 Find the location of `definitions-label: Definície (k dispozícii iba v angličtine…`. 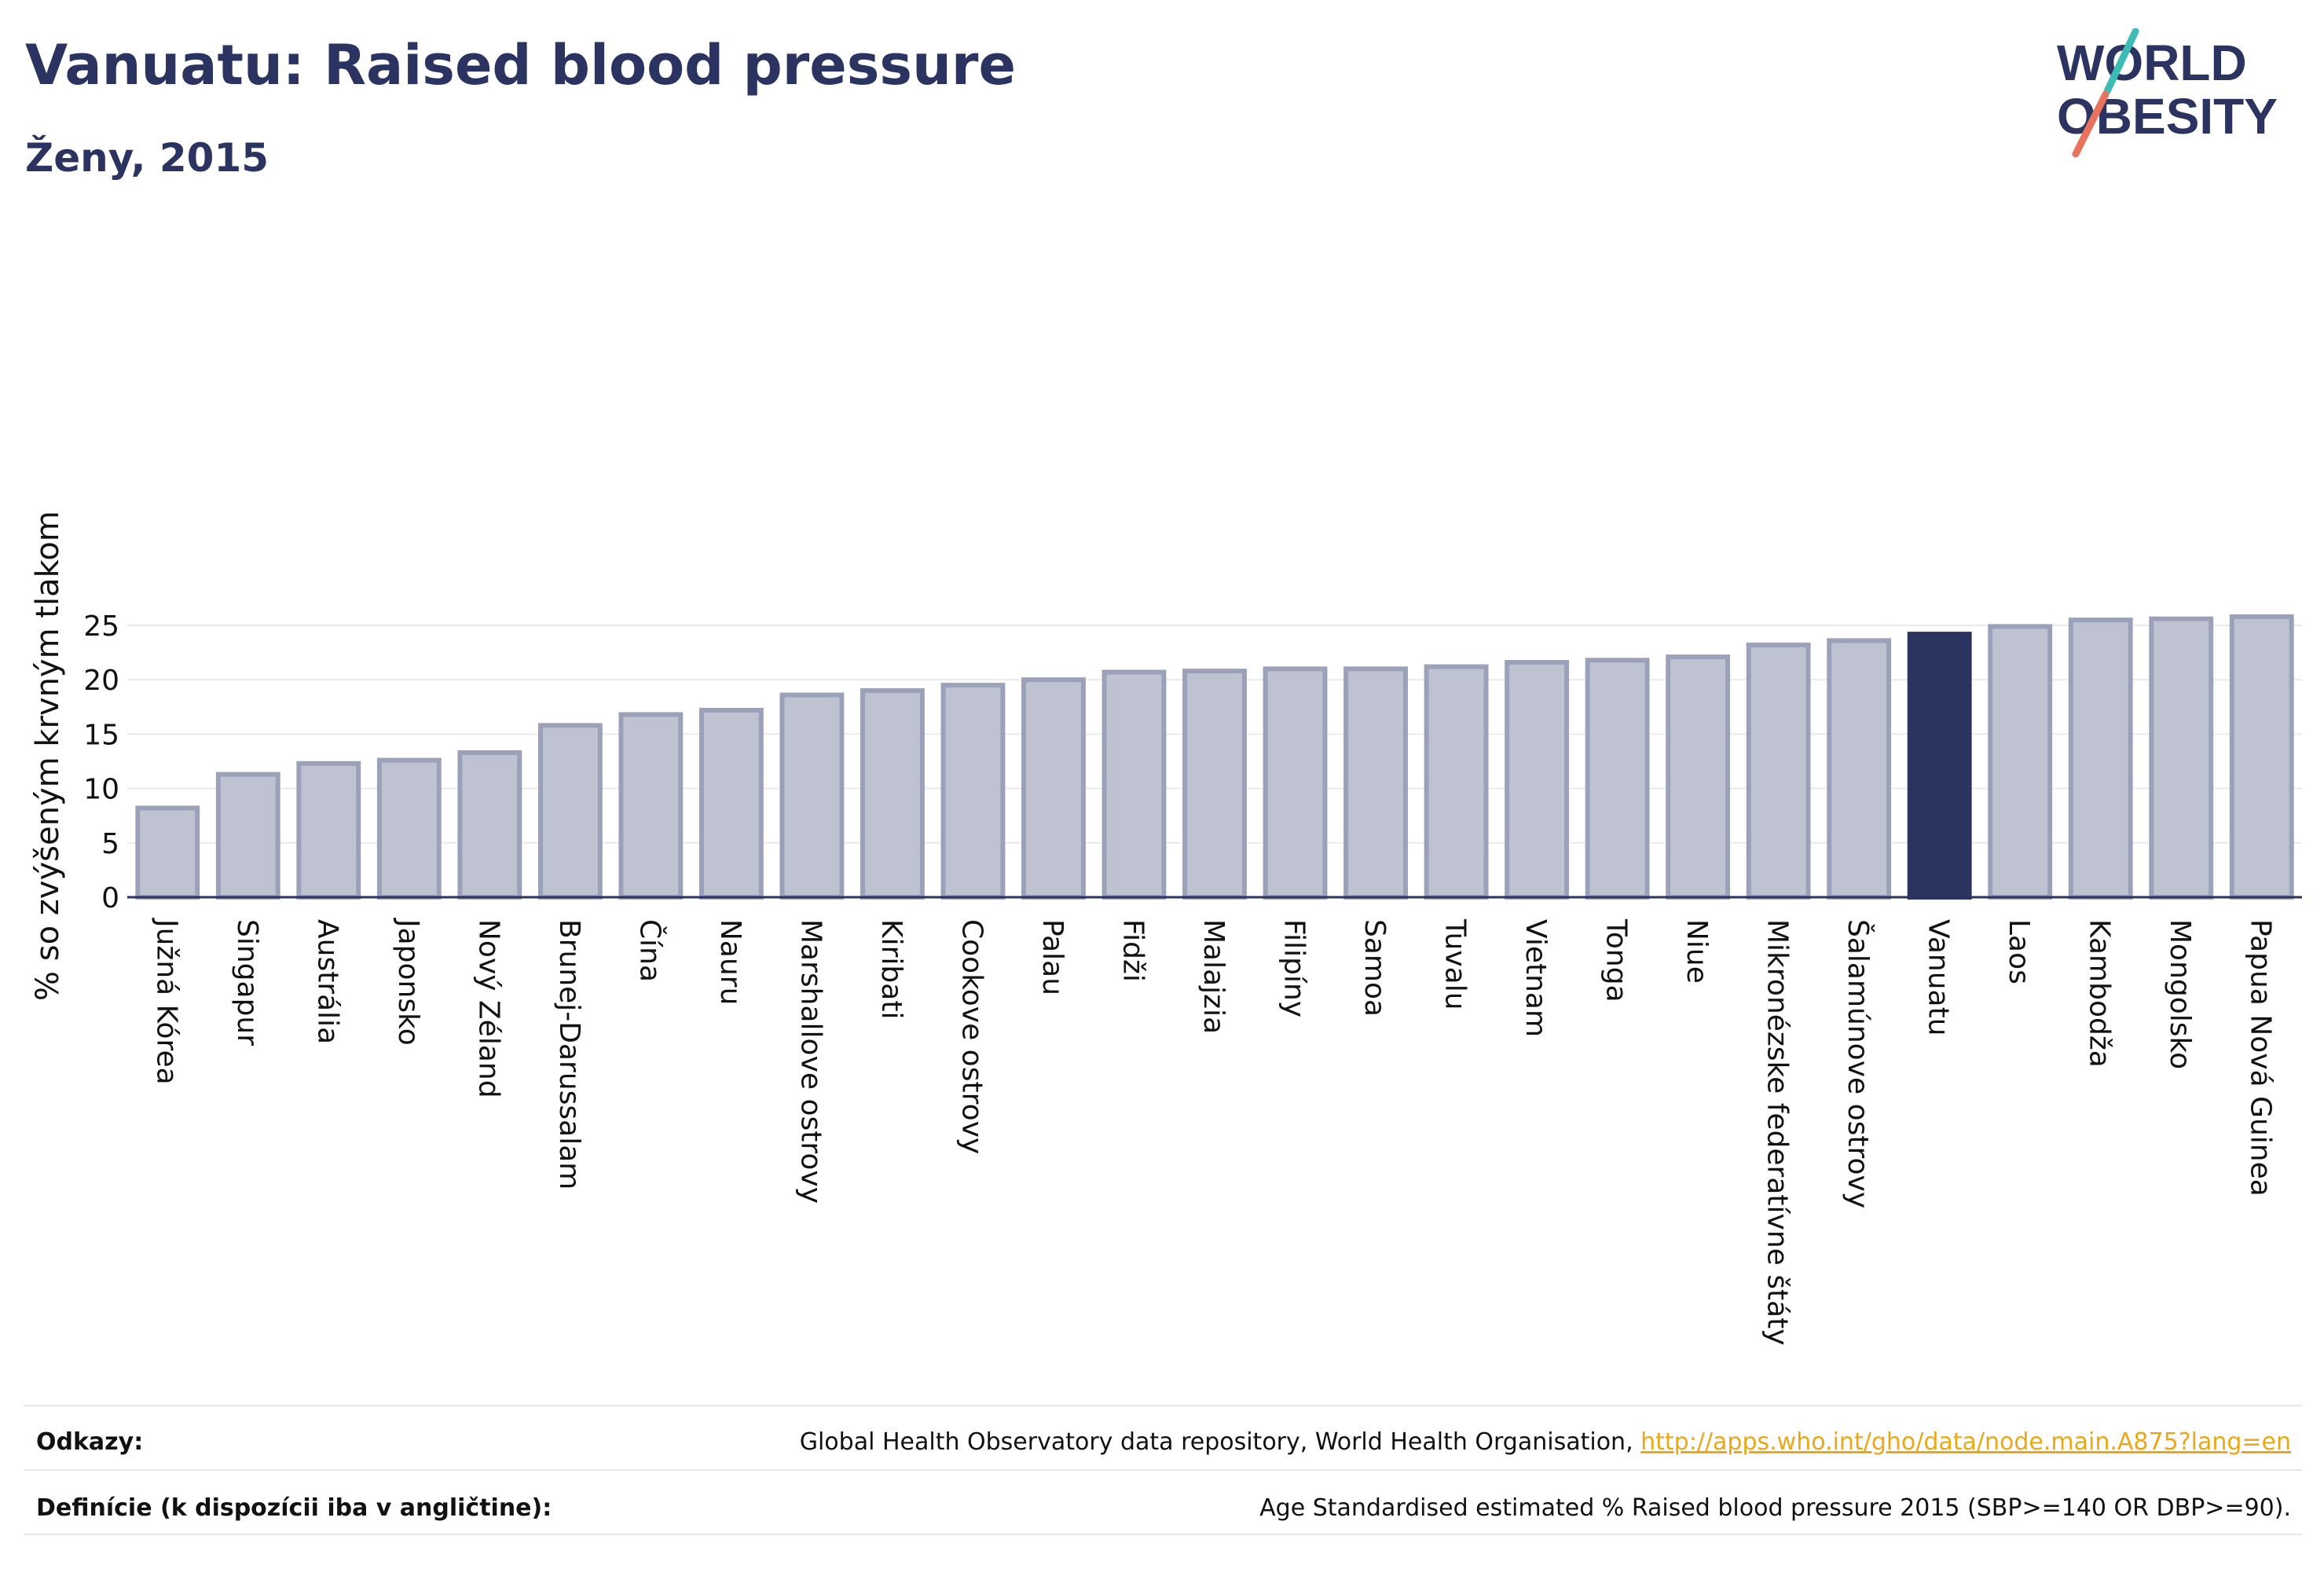

definitions-label: Definície (k dispozícii iba v angličtine… is located at coordinates (294, 1508).